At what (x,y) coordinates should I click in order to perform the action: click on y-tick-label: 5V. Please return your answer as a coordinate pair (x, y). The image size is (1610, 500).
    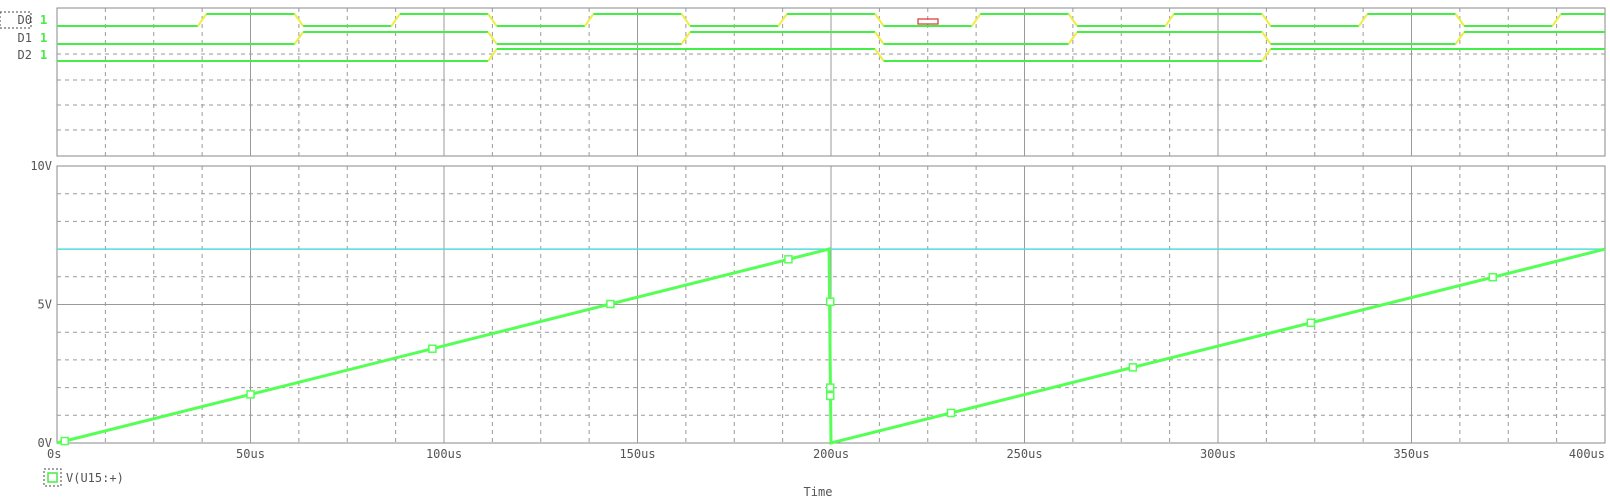
    Looking at the image, I should click on (45, 305).